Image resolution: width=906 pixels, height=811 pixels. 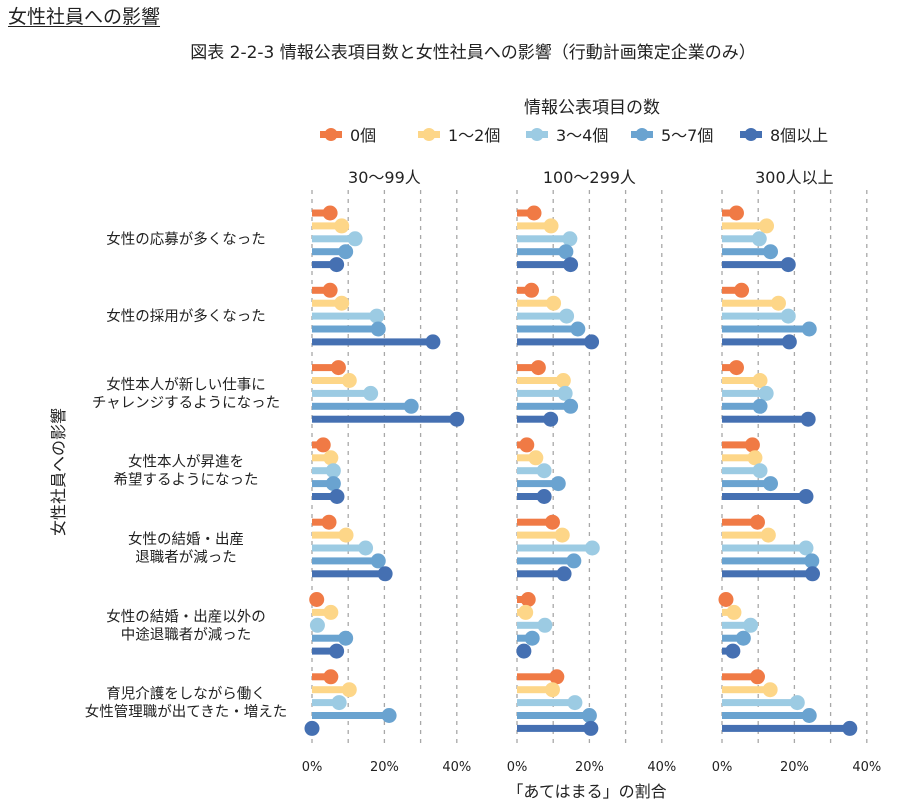 I want to click on category-label: 女性の結婚・出産退職者が減った, so click(x=186, y=548).